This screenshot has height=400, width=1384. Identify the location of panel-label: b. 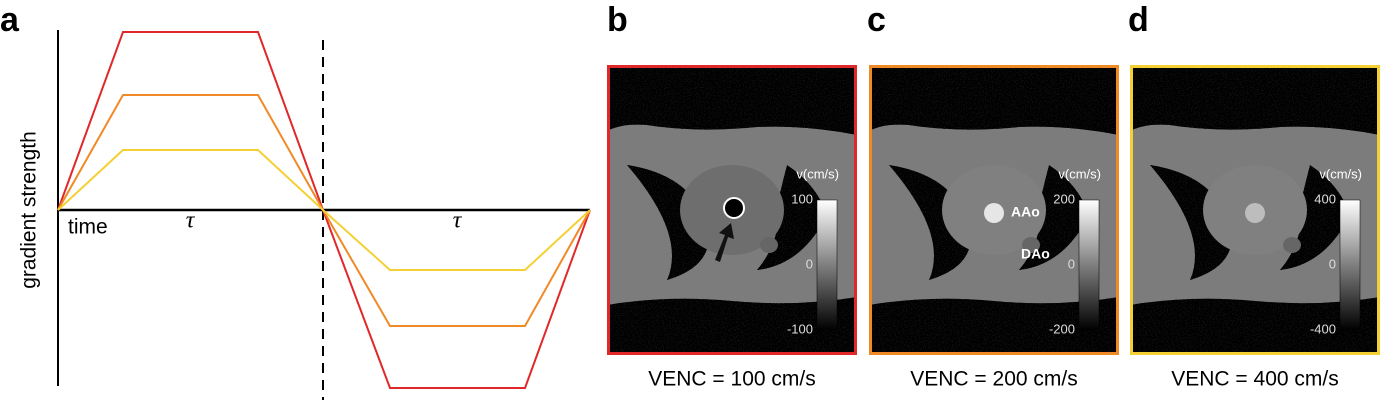
(617, 20).